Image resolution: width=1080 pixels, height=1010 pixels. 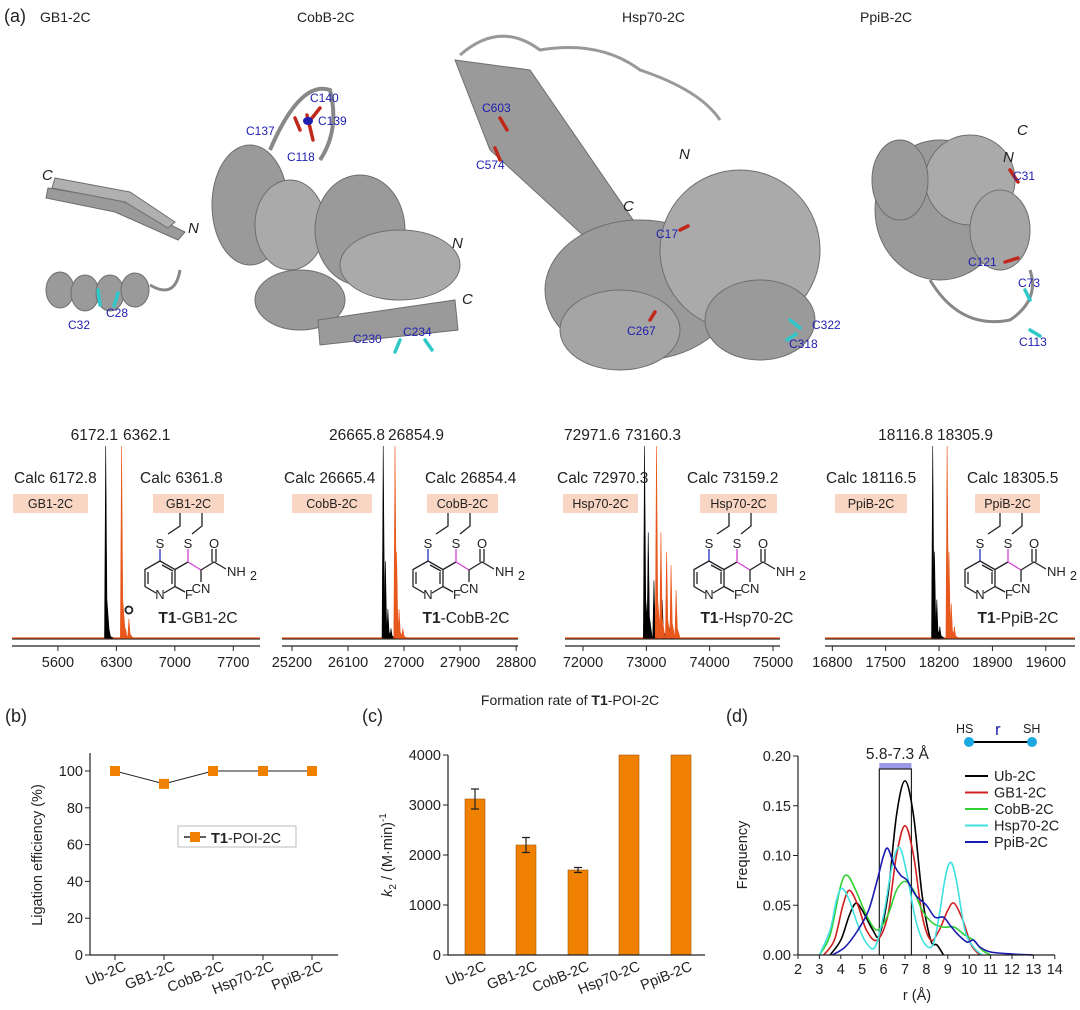 I want to click on calc-mass-label: Calc 18305.5, so click(x=1012, y=478).